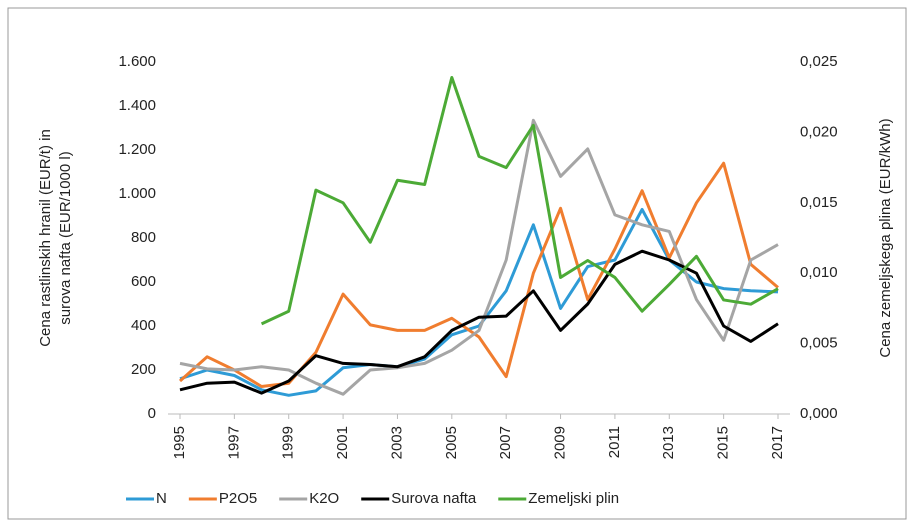 This screenshot has width=915, height=527. I want to click on y-tick-label: 200, so click(143, 369).